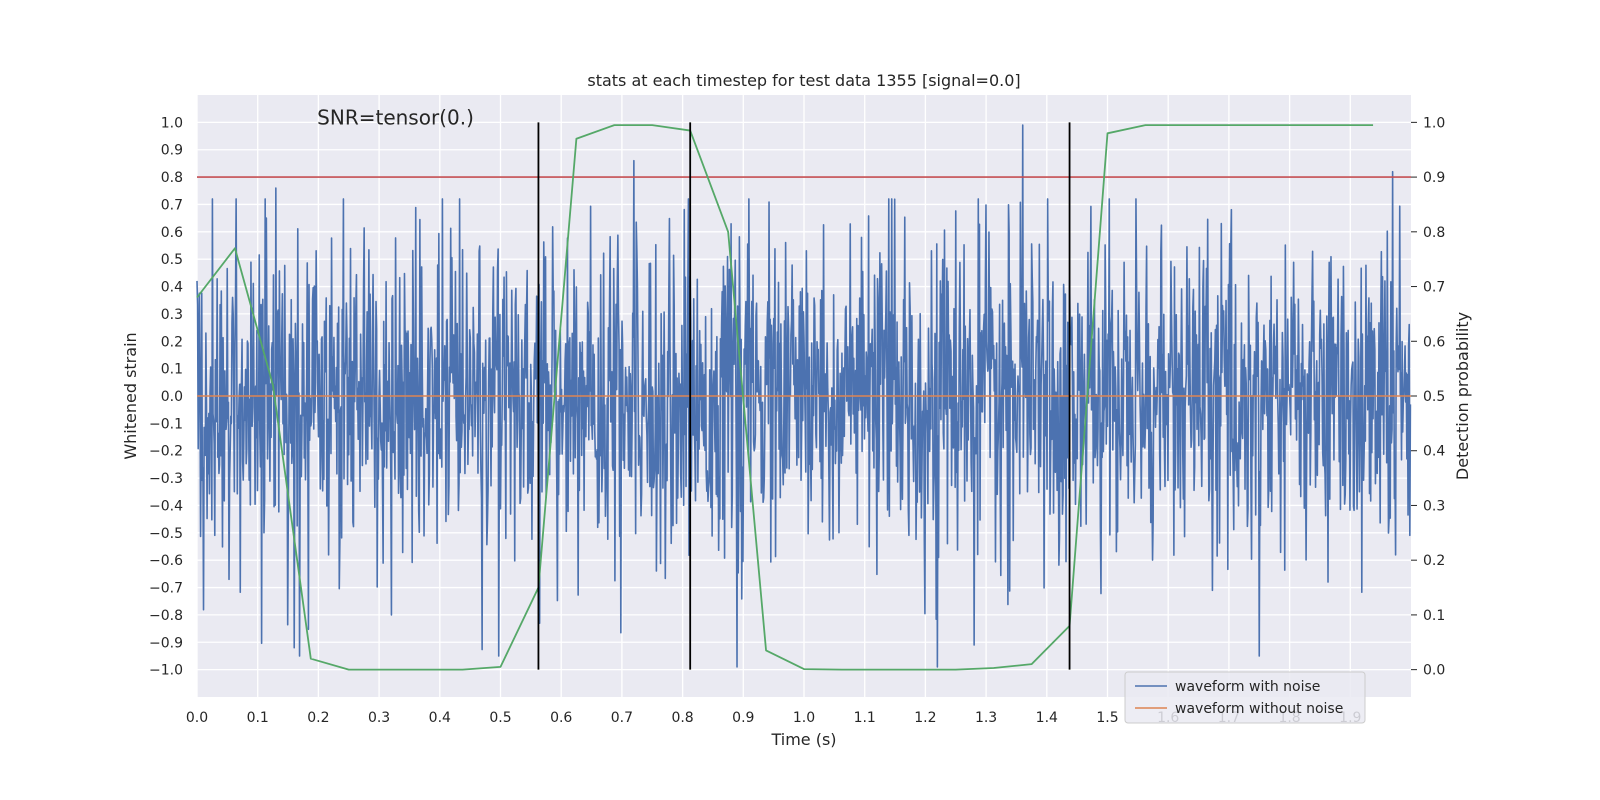 The image size is (1600, 800). I want to click on x-tick-label: 1.1, so click(865, 718).